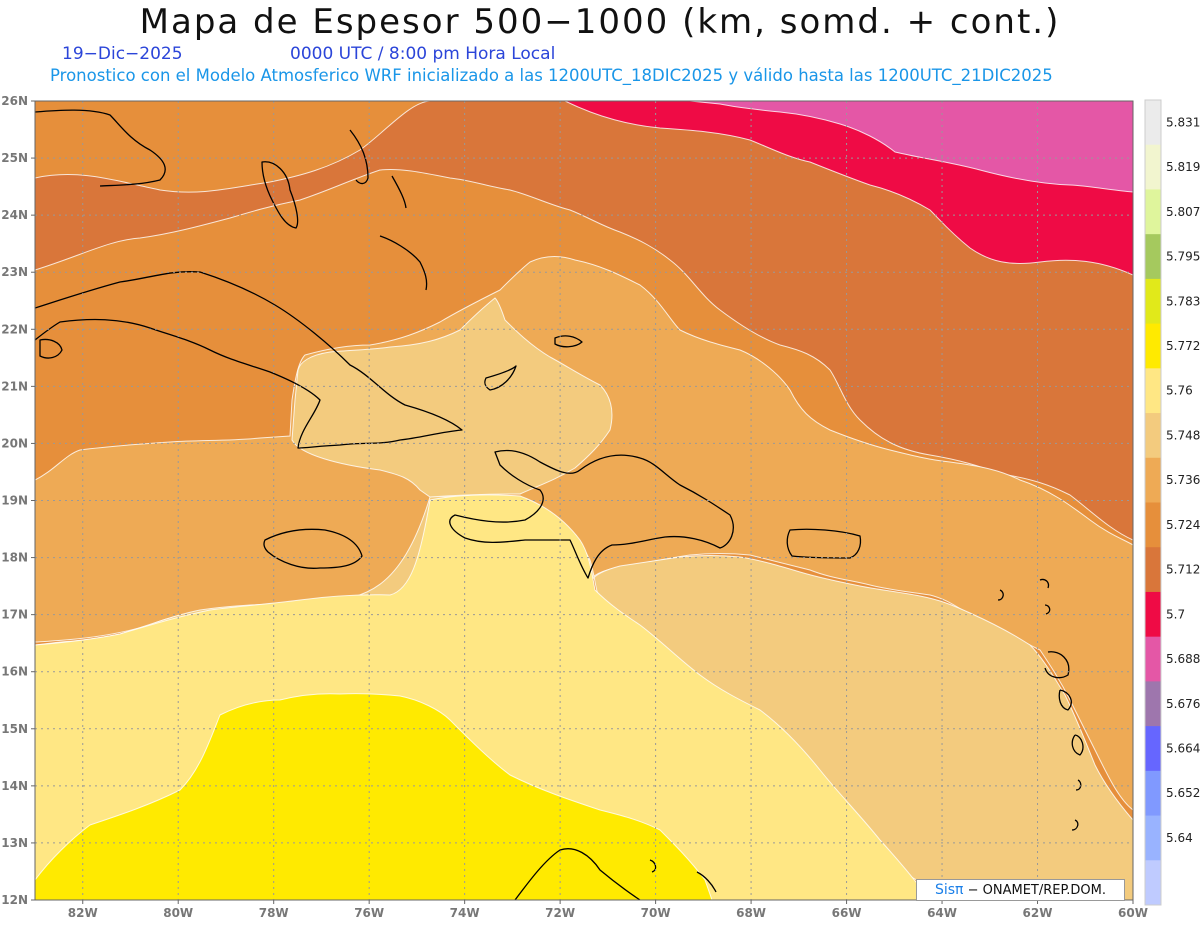  I want to click on legend-label: 5.819, so click(1183, 167).